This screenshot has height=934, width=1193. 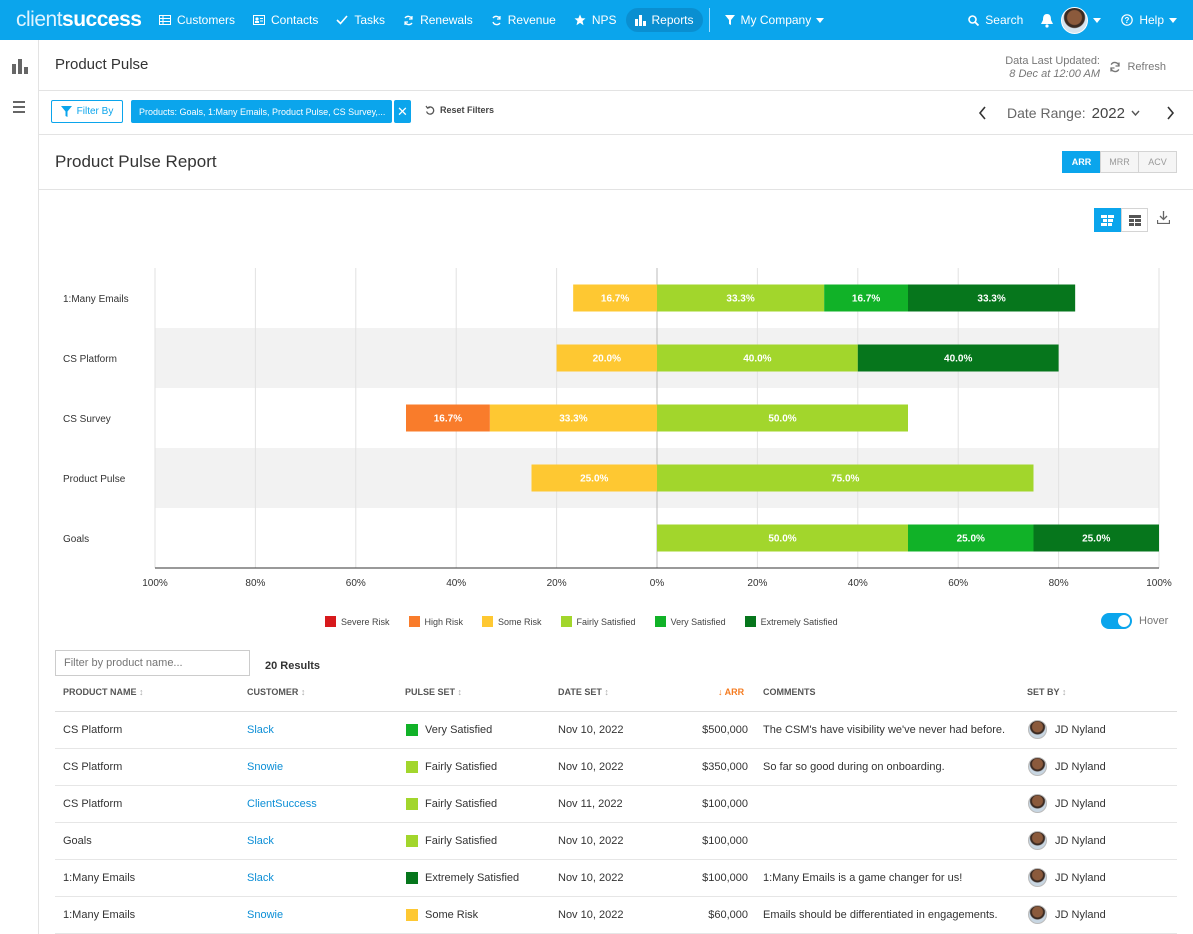 What do you see at coordinates (444, 621) in the screenshot?
I see `legend-label: High Risk` at bounding box center [444, 621].